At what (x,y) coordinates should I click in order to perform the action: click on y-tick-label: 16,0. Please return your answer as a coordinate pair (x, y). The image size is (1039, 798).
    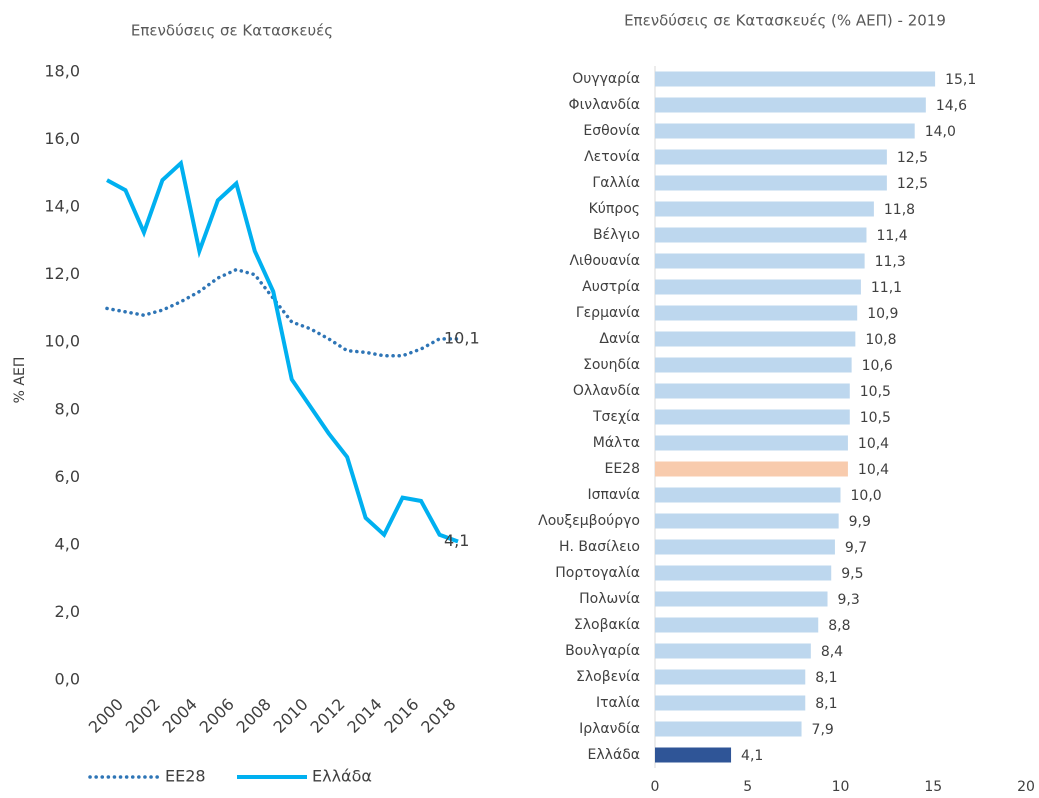
    Looking at the image, I should click on (62, 138).